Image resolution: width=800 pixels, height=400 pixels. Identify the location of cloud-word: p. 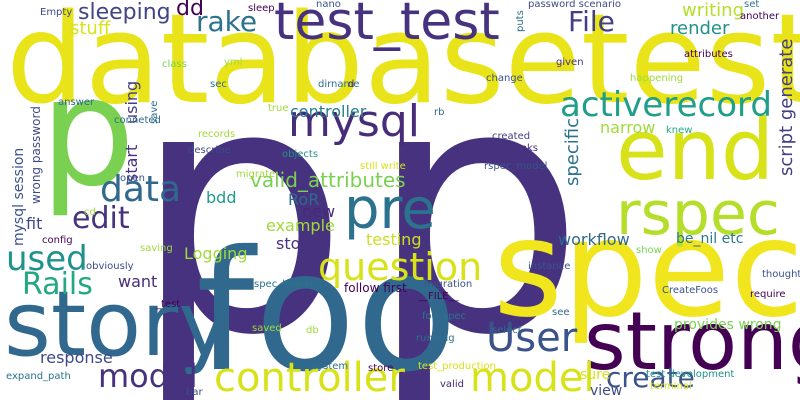
(88, 133).